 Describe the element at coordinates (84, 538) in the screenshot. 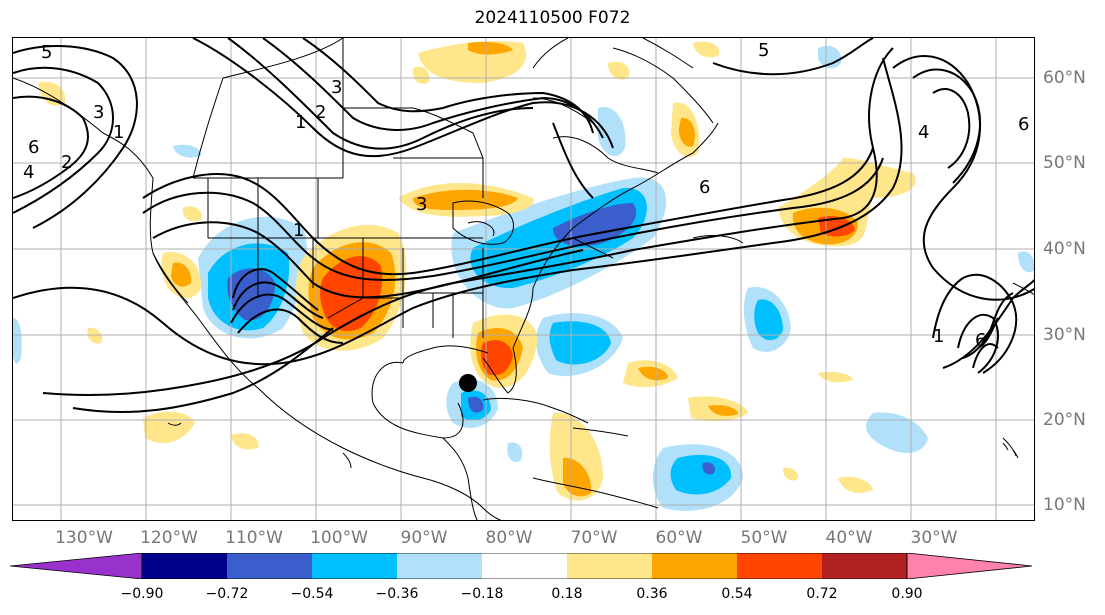

I see `lon-label: 130°W` at that location.